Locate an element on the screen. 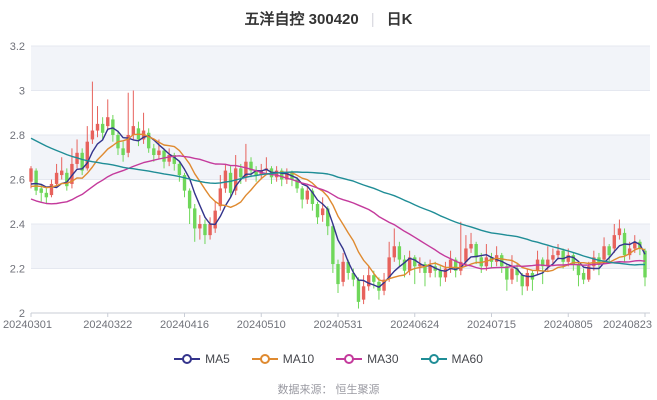 This screenshot has width=657, height=400. y-tick-label: 2.8 is located at coordinates (17, 136).